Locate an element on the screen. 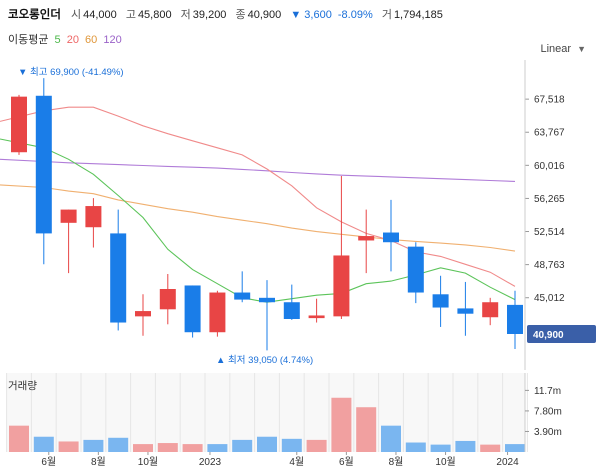 This screenshot has width=600, height=471. volume-tick-label: 11.7m is located at coordinates (547, 391).